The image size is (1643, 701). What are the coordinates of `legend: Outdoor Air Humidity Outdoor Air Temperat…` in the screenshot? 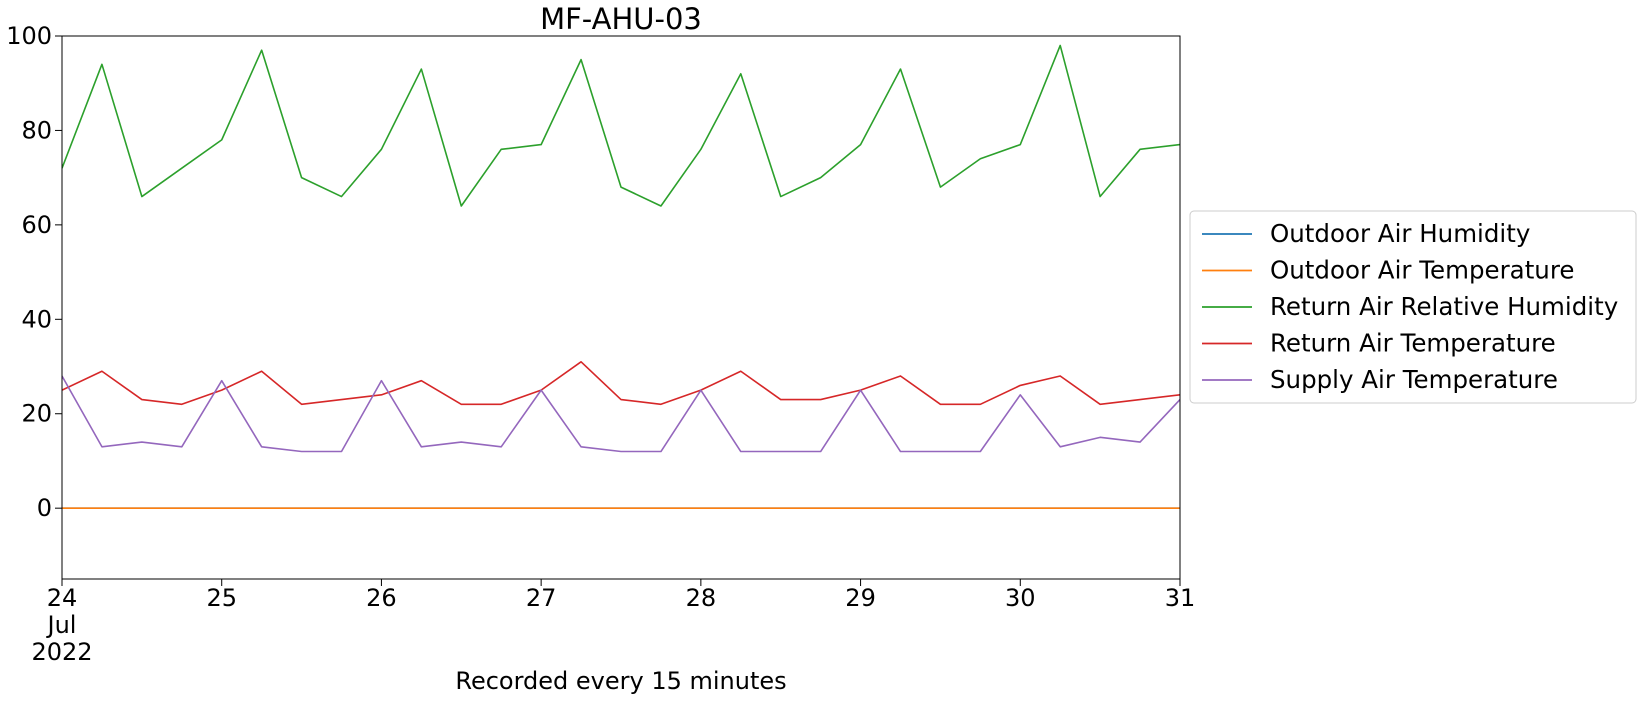 It's located at (1413, 307).